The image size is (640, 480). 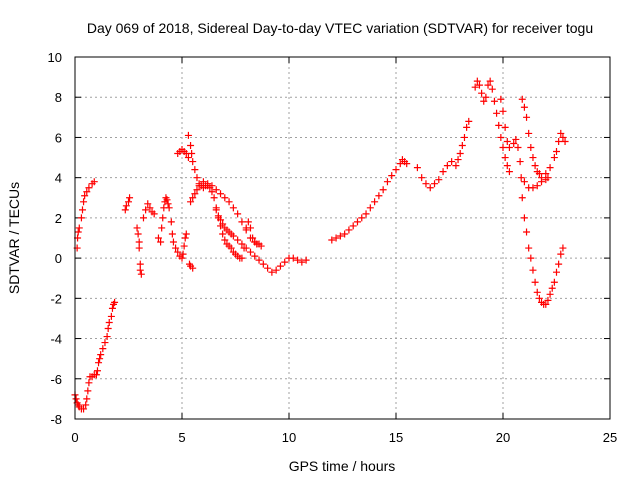 I want to click on y-tick-label: 6, so click(x=58, y=137).